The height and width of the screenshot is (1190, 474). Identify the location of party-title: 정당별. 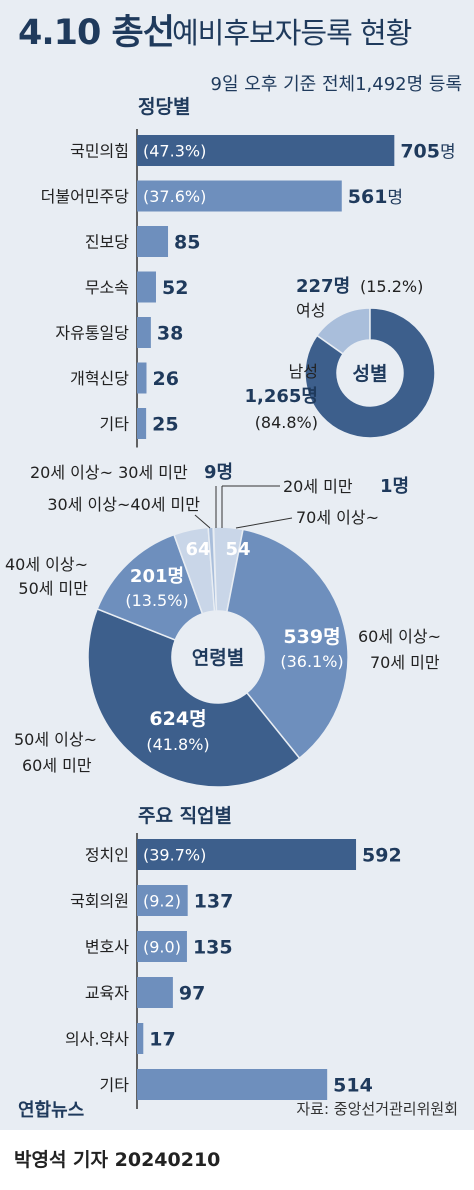
(164, 107).